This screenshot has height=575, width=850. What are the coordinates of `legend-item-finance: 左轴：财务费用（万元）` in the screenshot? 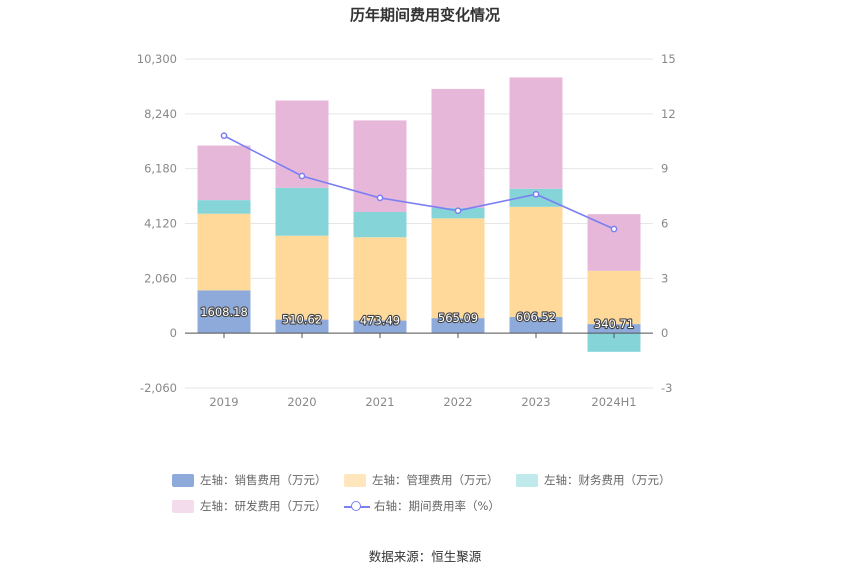 It's located at (593, 480).